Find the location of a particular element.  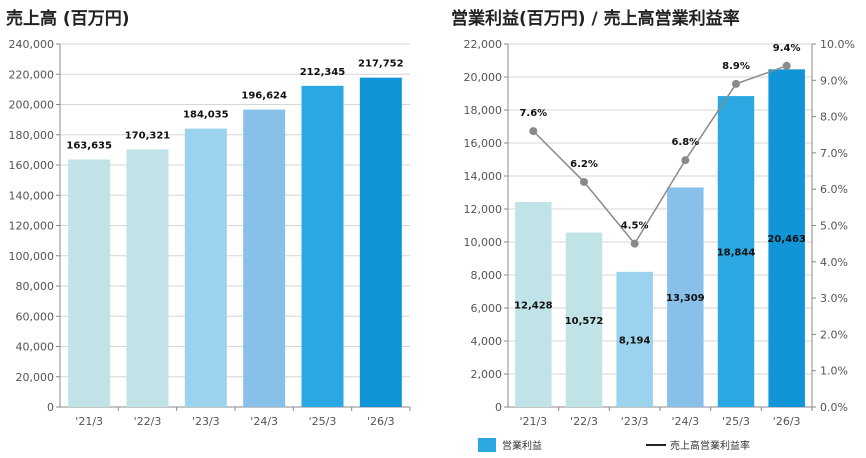

chart2-bar-data-label: 13,309 is located at coordinates (685, 298).